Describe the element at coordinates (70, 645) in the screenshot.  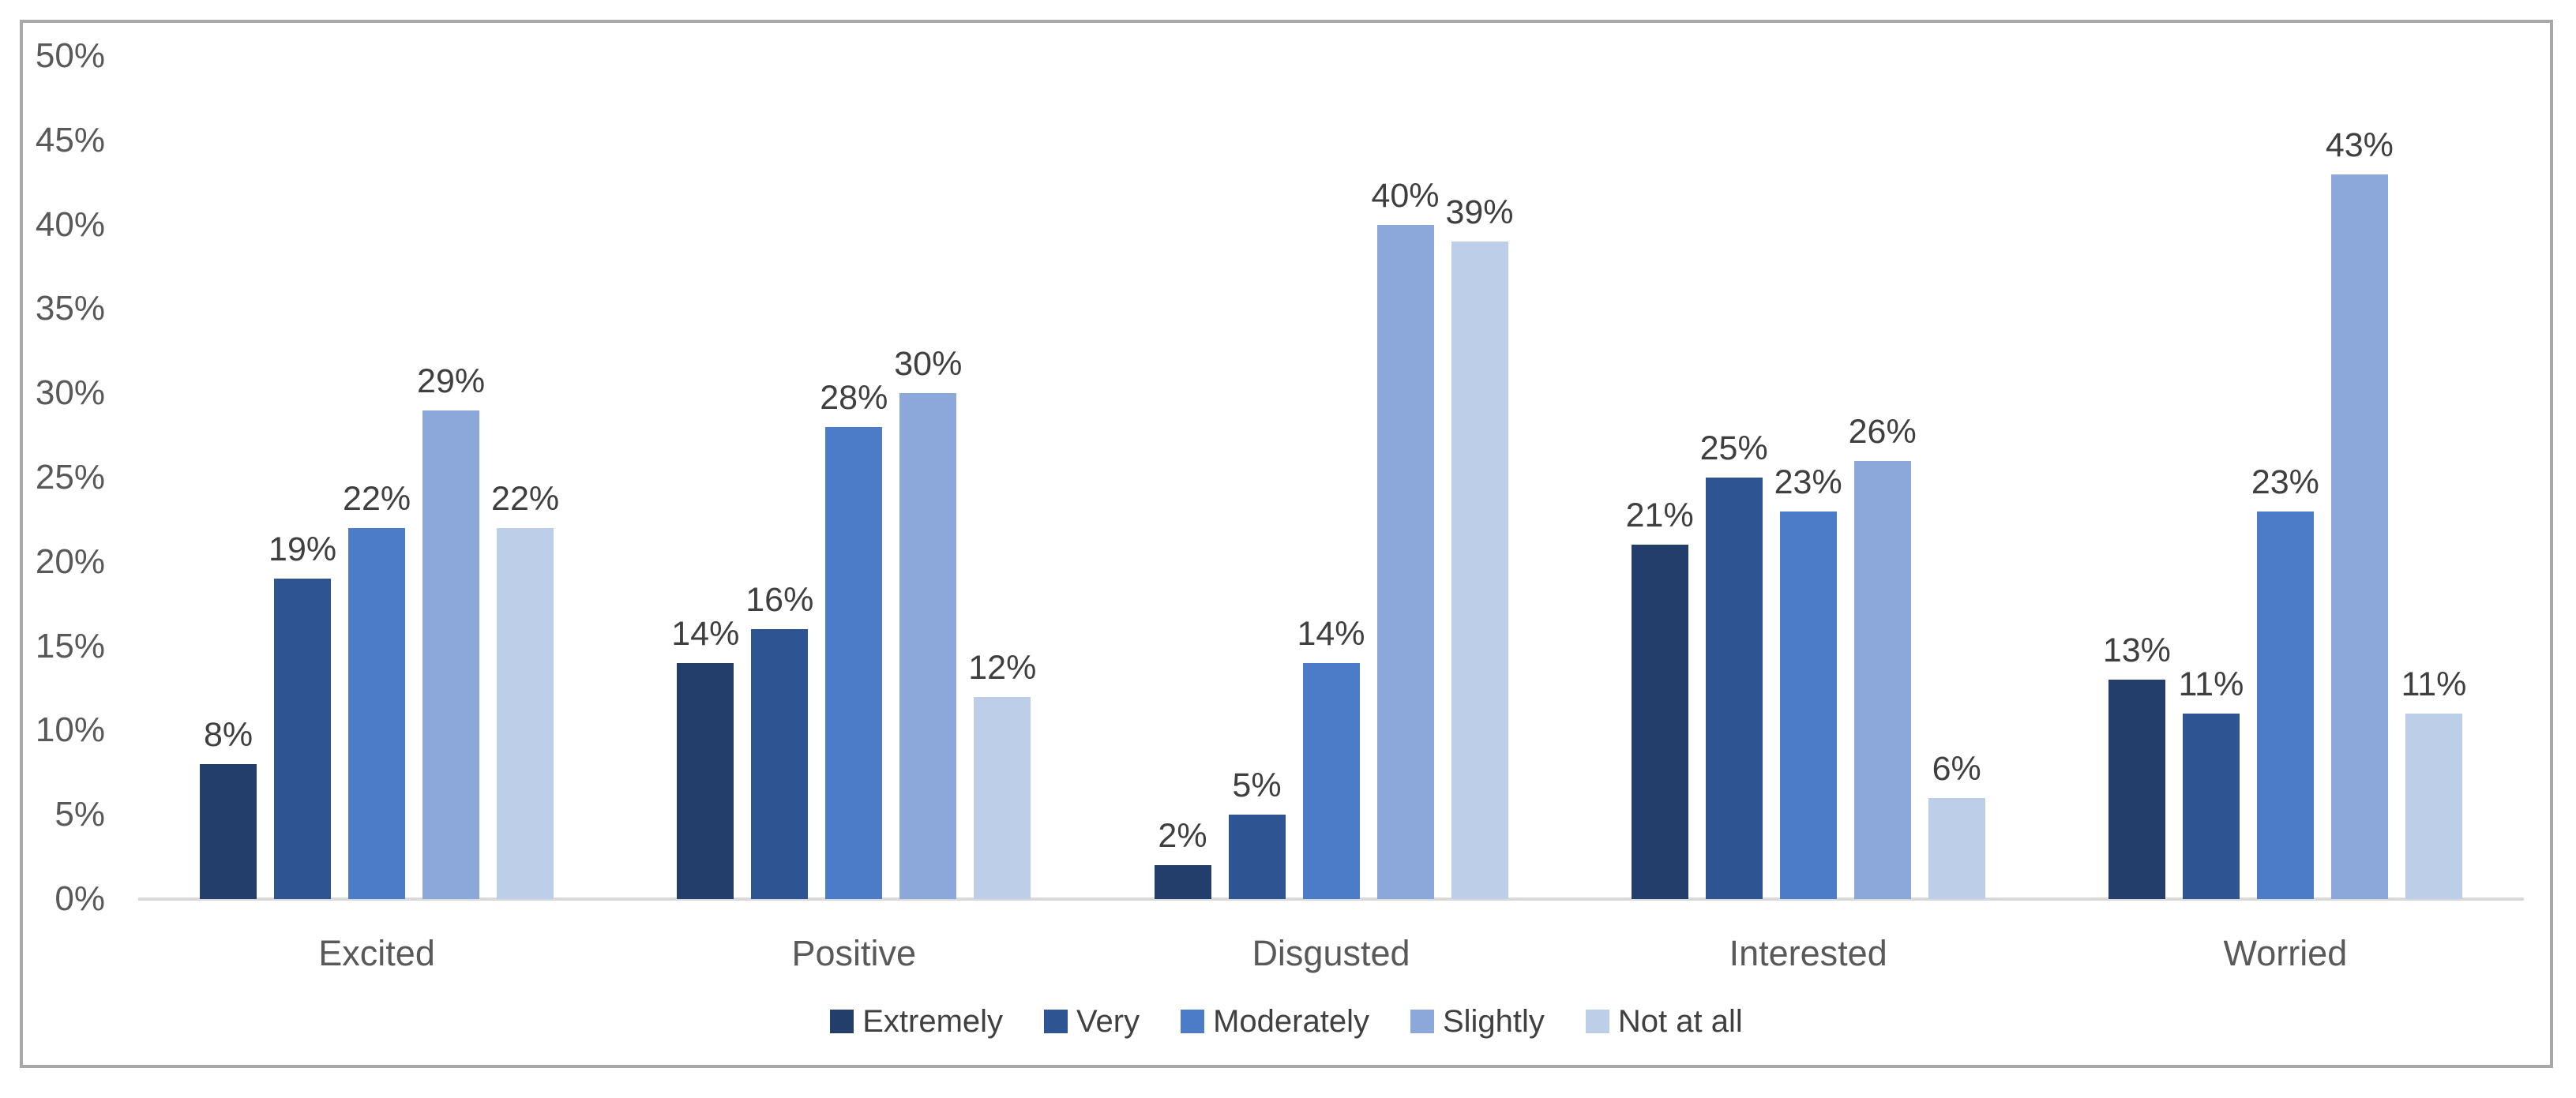
I see `y-tick-label: 15%` at that location.